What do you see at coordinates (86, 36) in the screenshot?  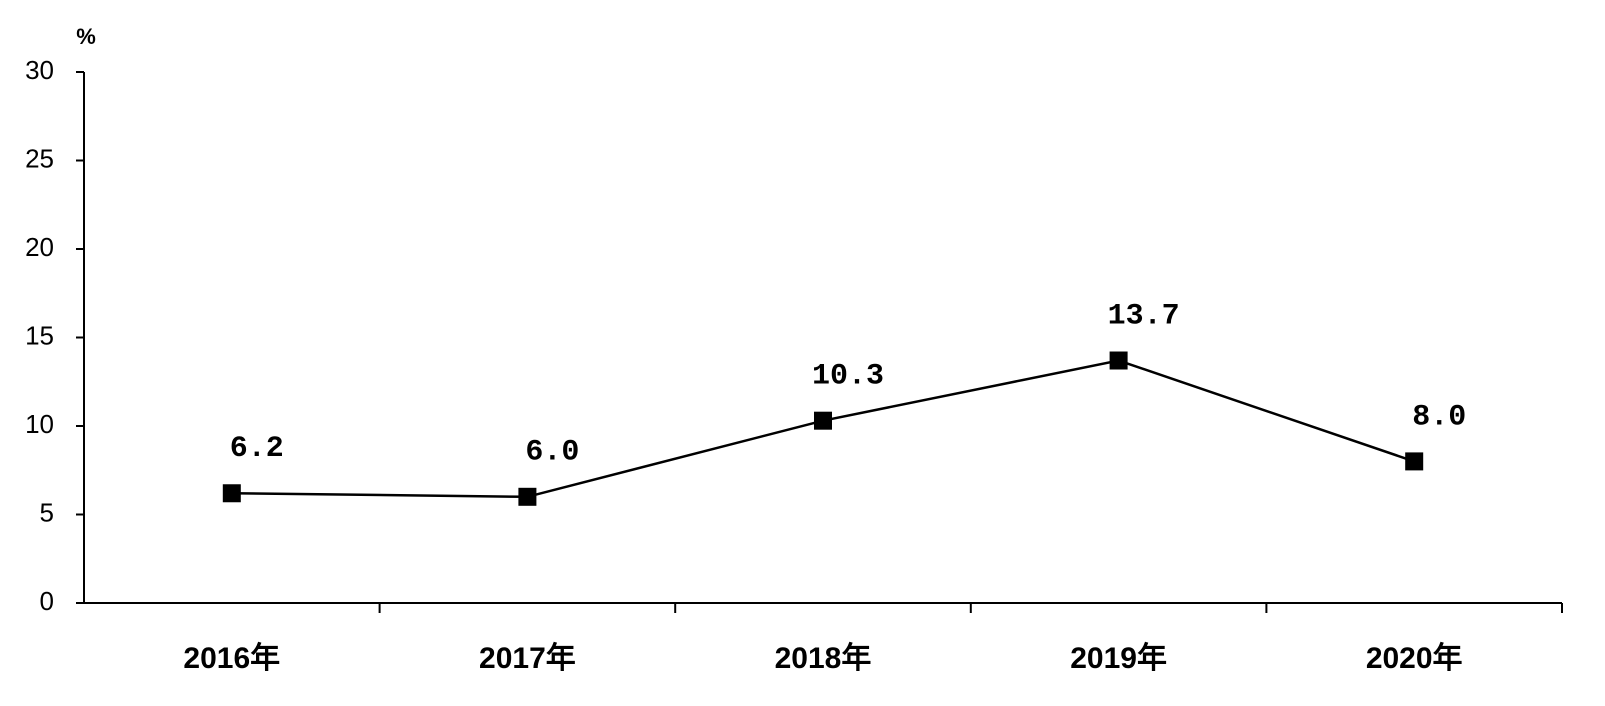 I see `y-axis-unit: %` at bounding box center [86, 36].